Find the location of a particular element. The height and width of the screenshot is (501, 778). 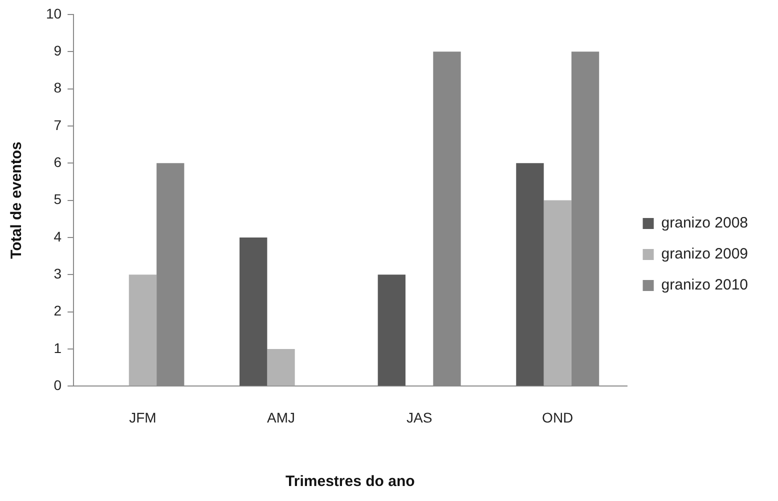

y-tick-label: 8 is located at coordinates (58, 88).